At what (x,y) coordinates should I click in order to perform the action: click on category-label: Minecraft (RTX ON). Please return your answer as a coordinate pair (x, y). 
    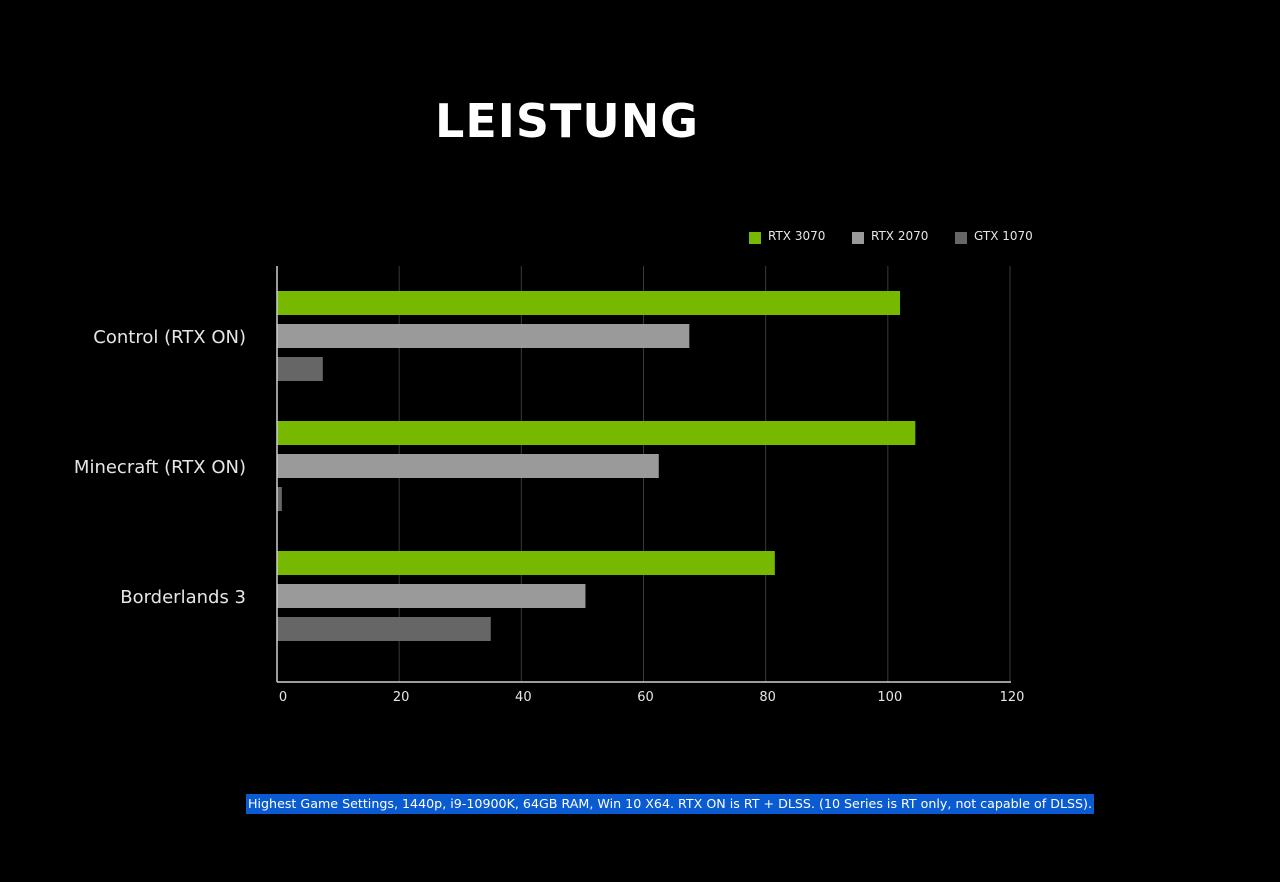
    Looking at the image, I should click on (160, 467).